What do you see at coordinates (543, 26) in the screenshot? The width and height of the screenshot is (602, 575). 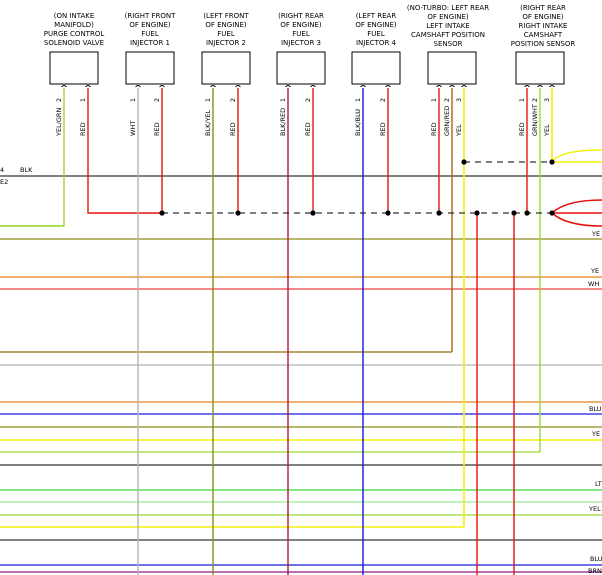 I see `component-label-line: RIGHT INTAKE` at bounding box center [543, 26].